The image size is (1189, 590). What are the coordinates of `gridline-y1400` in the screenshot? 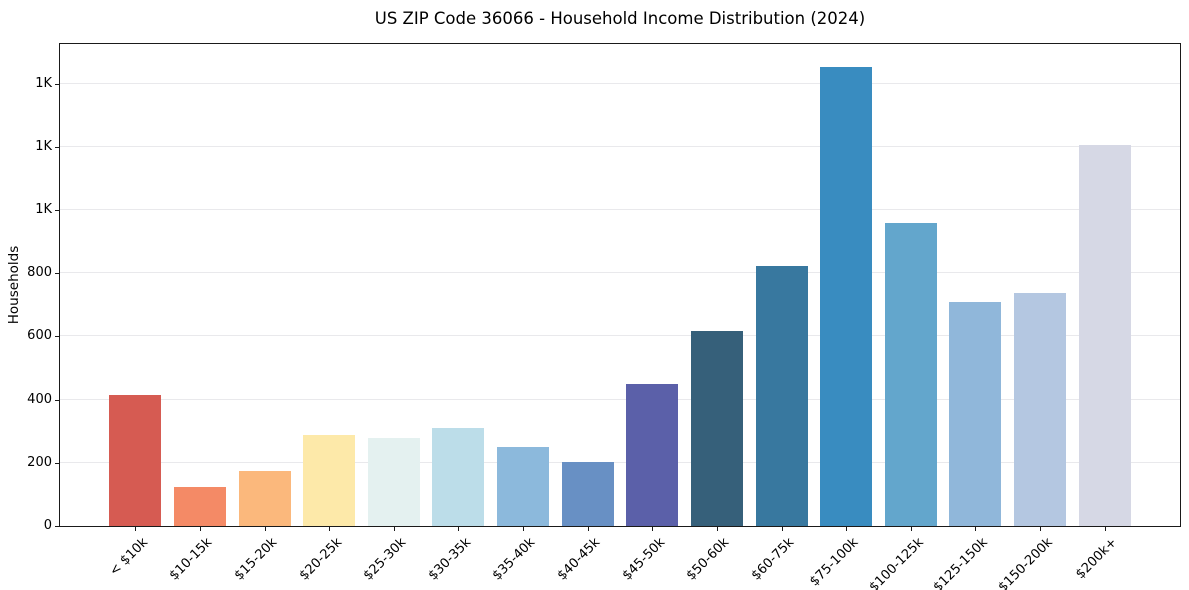 It's located at (620, 83).